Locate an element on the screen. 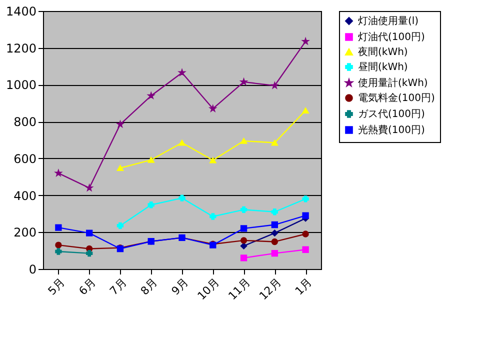  legend-label: 電気料金(100円) is located at coordinates (396, 98).